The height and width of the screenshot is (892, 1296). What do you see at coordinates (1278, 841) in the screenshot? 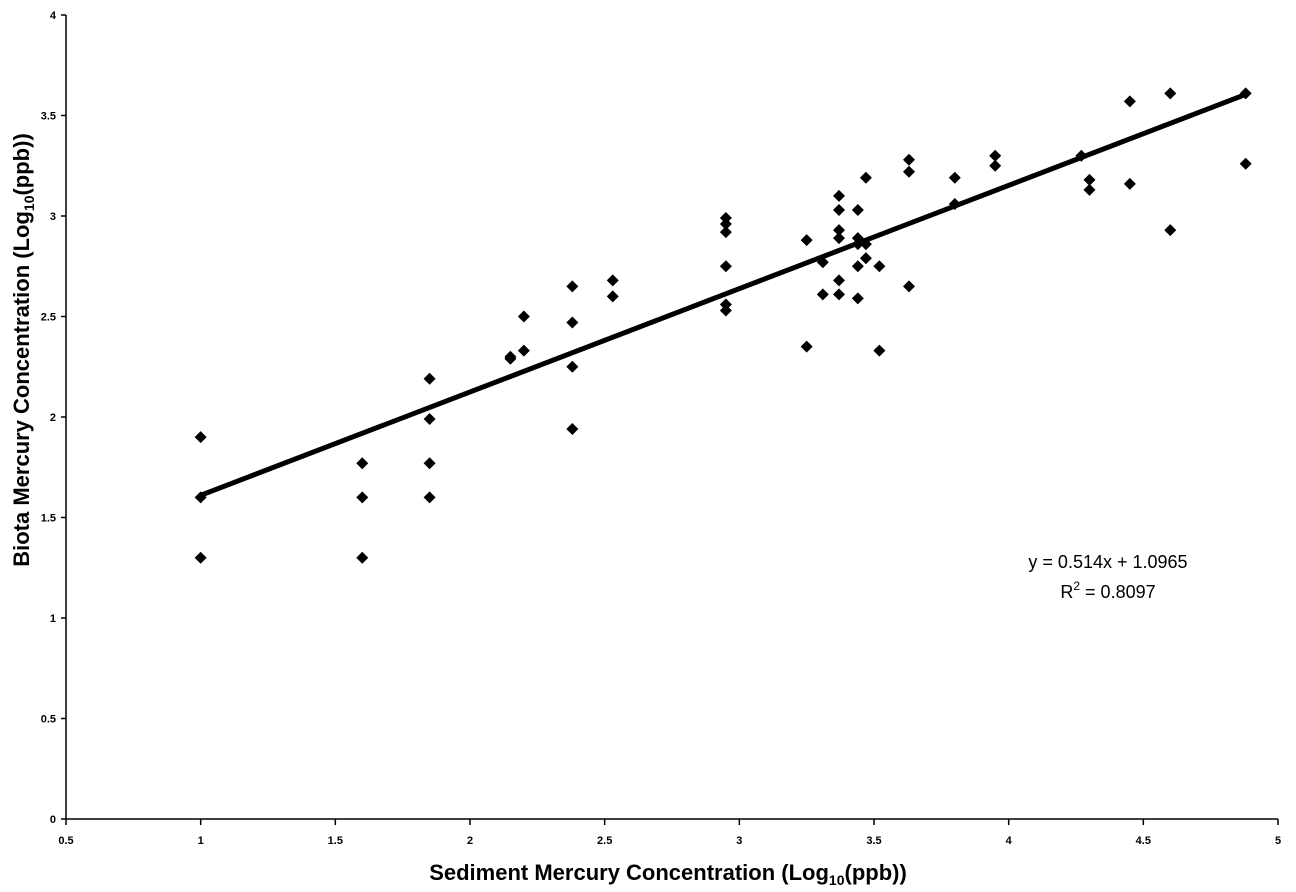
I see `x-tick-label: 5` at bounding box center [1278, 841].